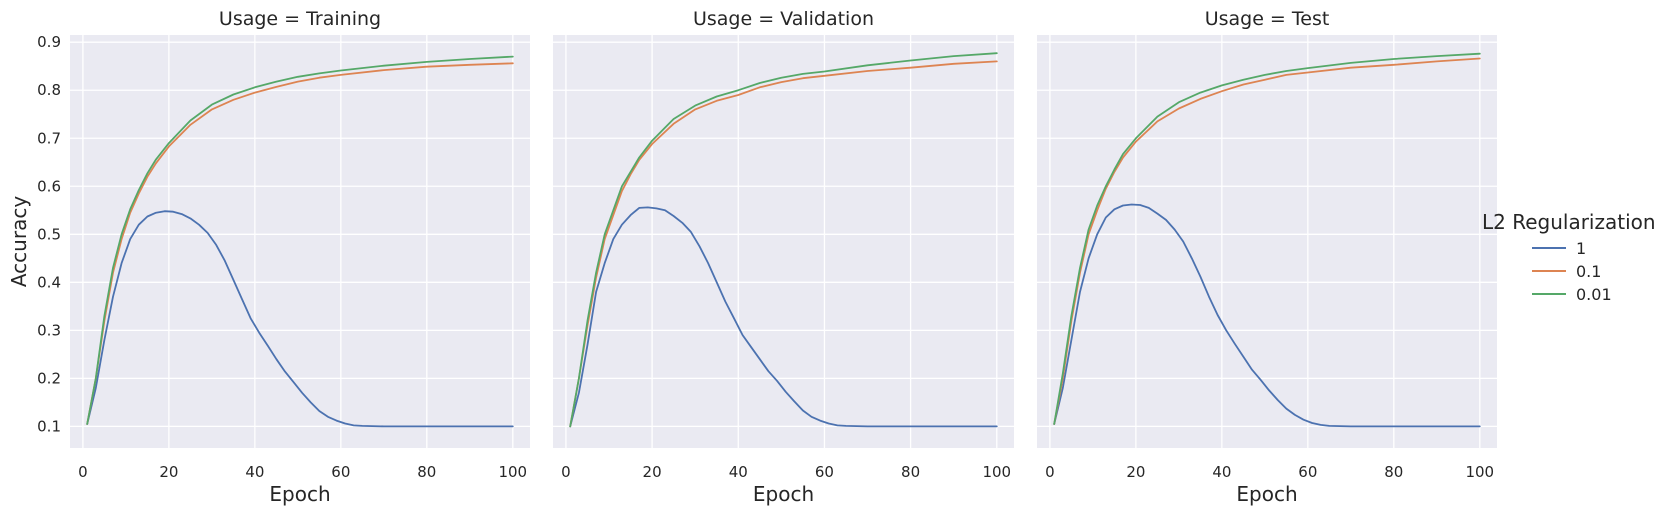 The width and height of the screenshot is (1673, 513). What do you see at coordinates (783, 19) in the screenshot?
I see `panel-title: Usage = Validation` at bounding box center [783, 19].